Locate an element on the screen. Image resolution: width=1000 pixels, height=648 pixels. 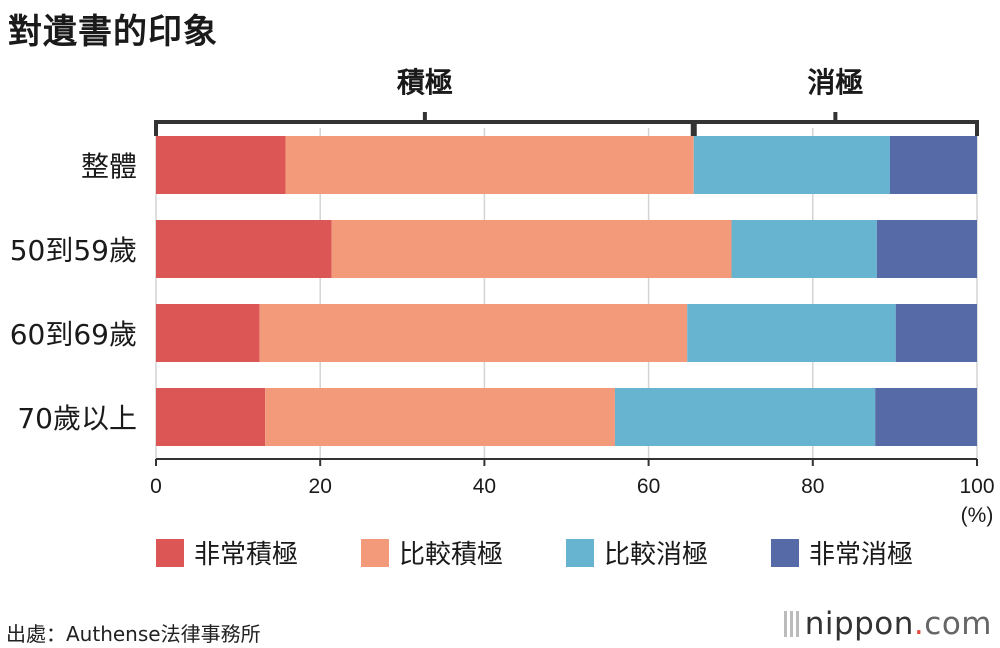
category-label: 60到69歲 is located at coordinates (73, 334).